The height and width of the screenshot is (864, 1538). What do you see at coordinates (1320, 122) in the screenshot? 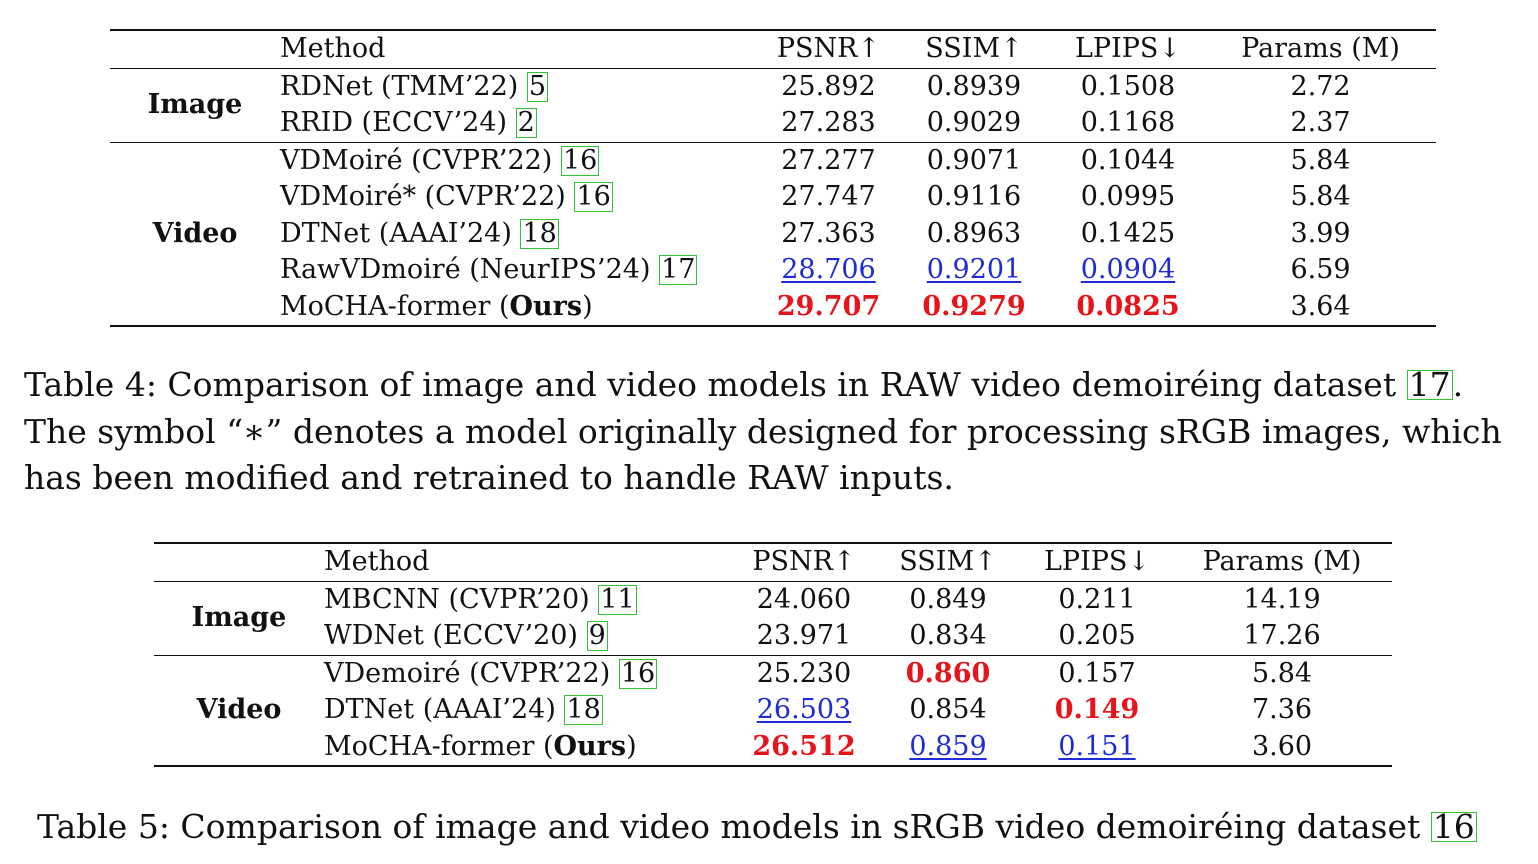
I see `params-cell: 2.37` at bounding box center [1320, 122].